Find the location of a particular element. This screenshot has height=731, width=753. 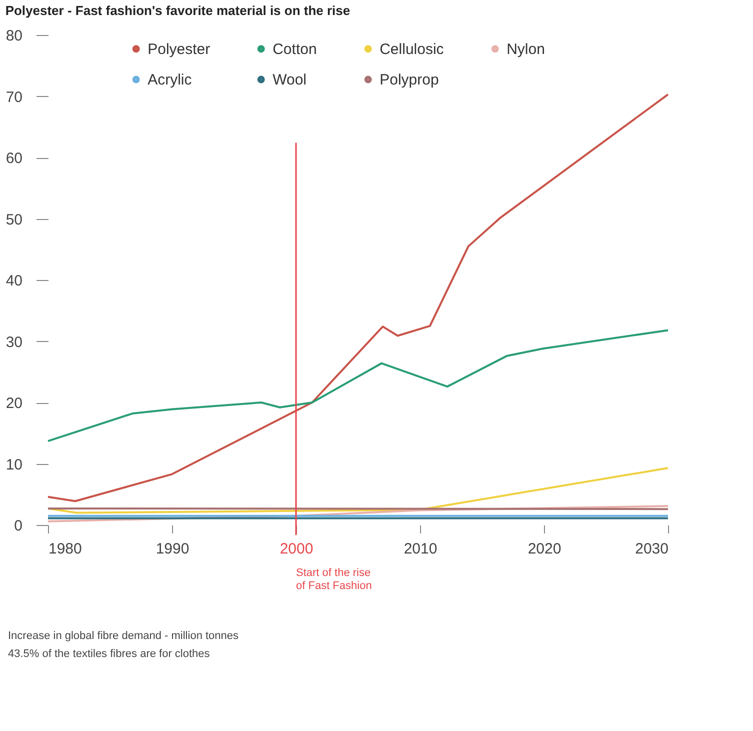

x-tick-label: 2010 is located at coordinates (421, 549).